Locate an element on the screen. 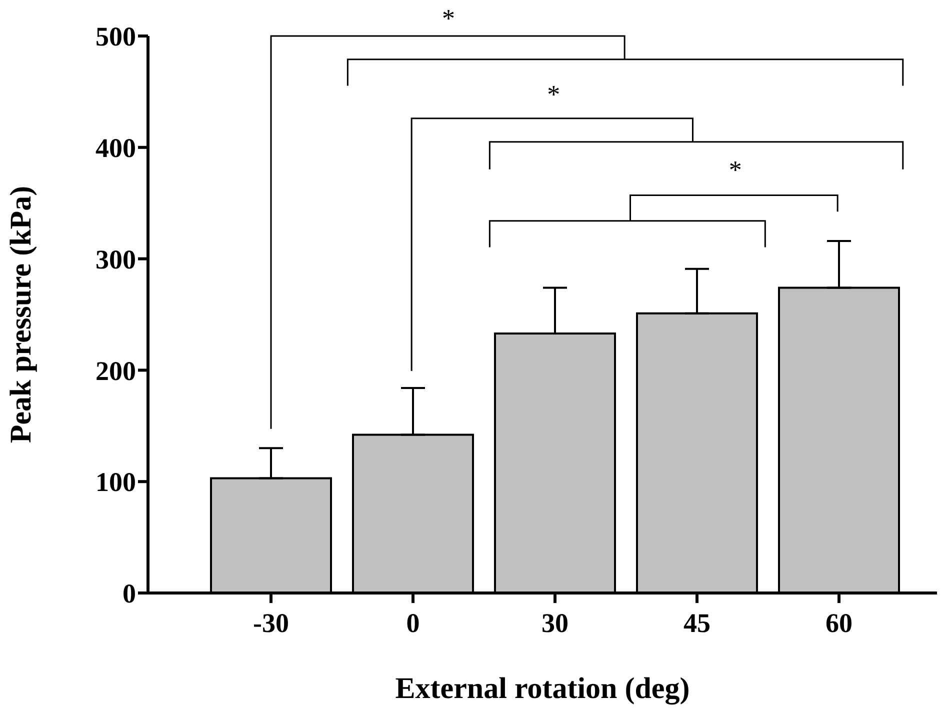  x-axis-title: External rotation (deg) is located at coordinates (542, 688).